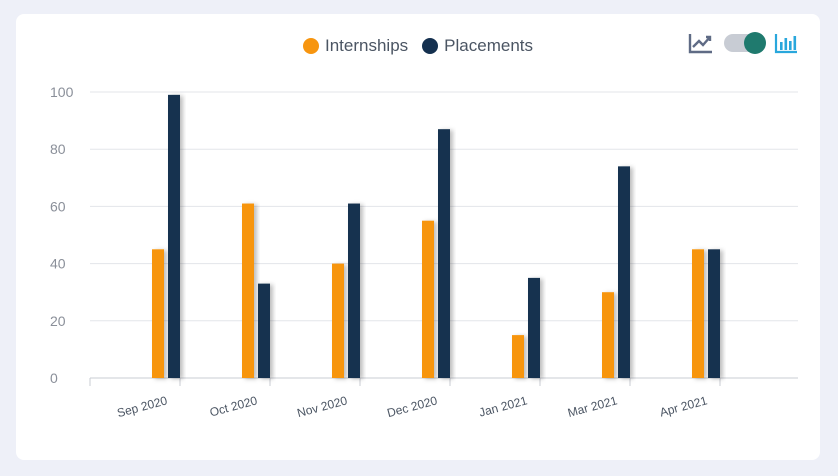 Image resolution: width=838 pixels, height=476 pixels. What do you see at coordinates (233, 406) in the screenshot?
I see `x-tick-label: Oct 2020` at bounding box center [233, 406].